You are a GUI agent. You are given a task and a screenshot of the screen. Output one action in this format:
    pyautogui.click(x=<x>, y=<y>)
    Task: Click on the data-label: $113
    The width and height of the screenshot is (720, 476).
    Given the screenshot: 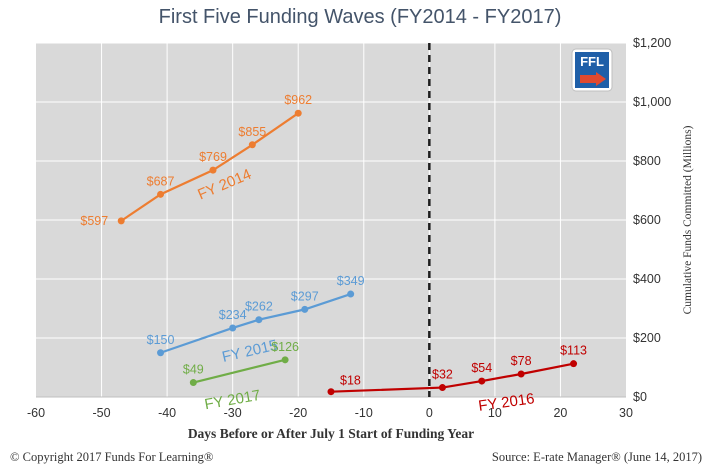 What is the action you would take?
    pyautogui.click(x=573, y=351)
    